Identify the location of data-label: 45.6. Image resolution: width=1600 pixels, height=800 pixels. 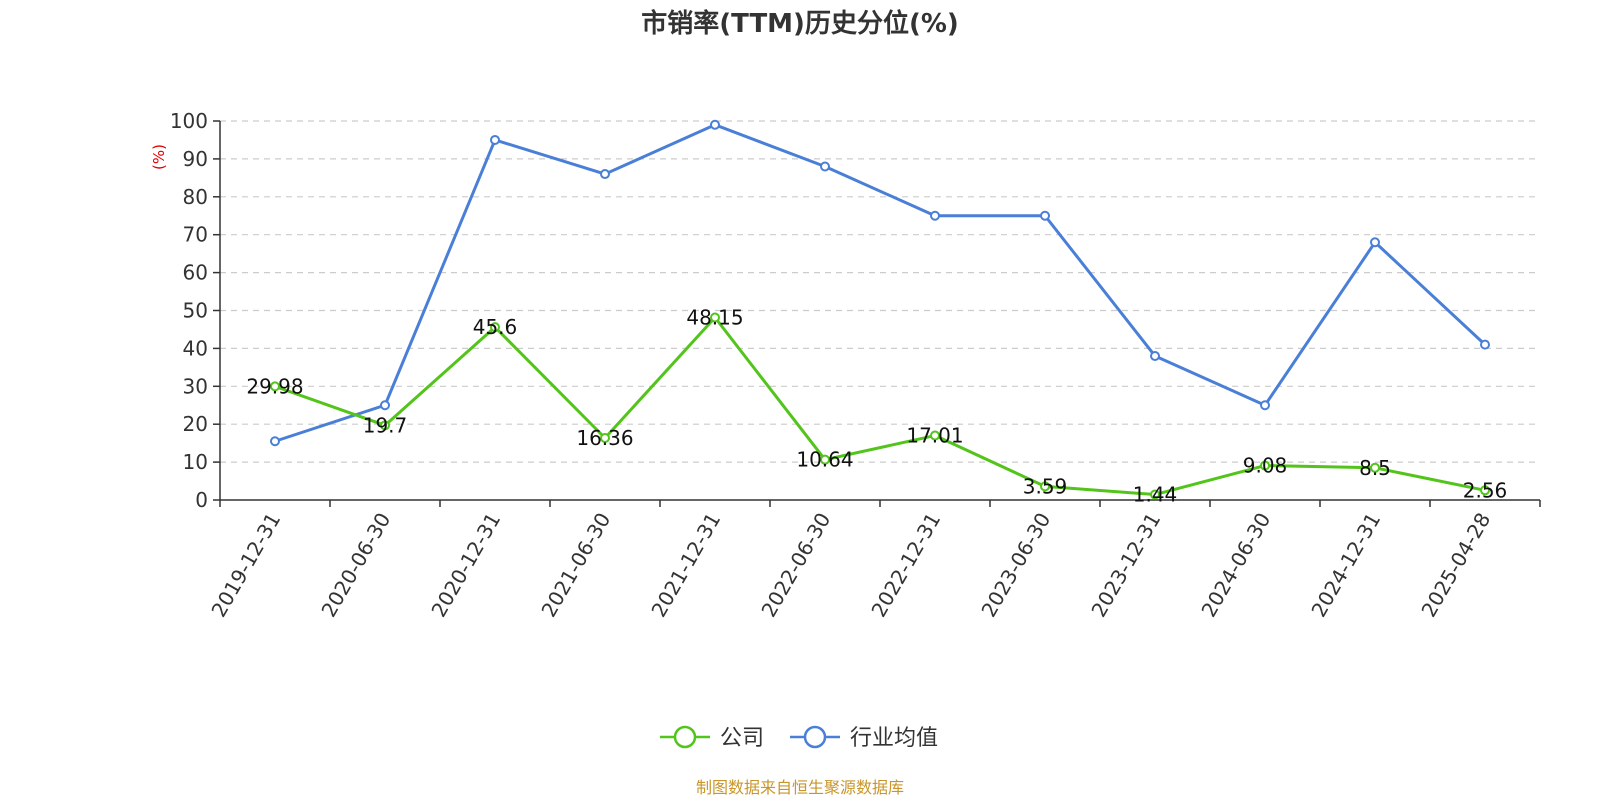
(495, 327).